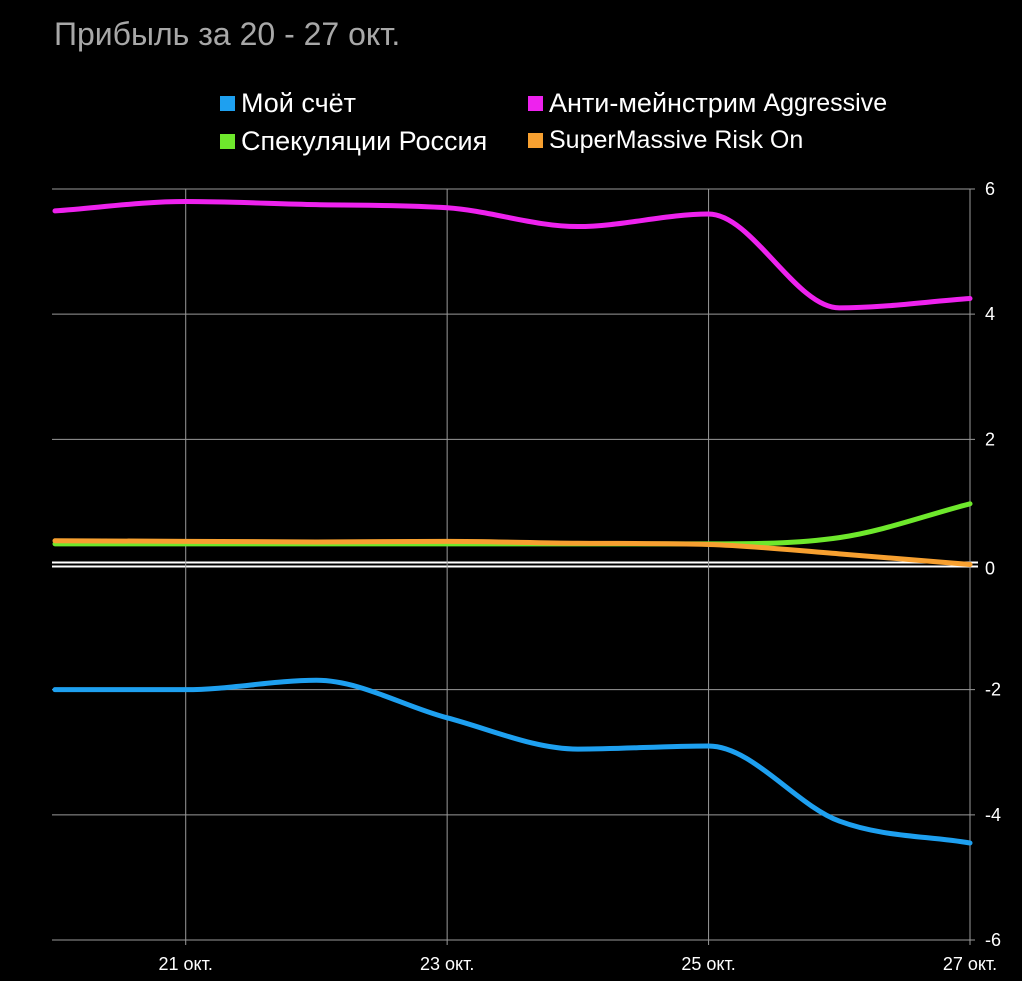 The height and width of the screenshot is (981, 1022). I want to click on y-tick-label: 6, so click(990, 189).